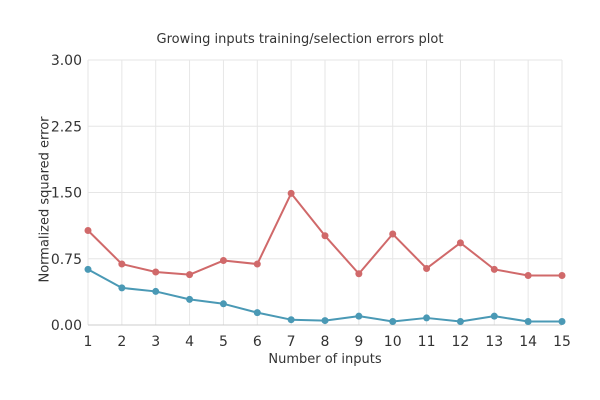 This screenshot has height=400, width=600. Describe the element at coordinates (291, 342) in the screenshot. I see `x-tick-label: 7` at that location.